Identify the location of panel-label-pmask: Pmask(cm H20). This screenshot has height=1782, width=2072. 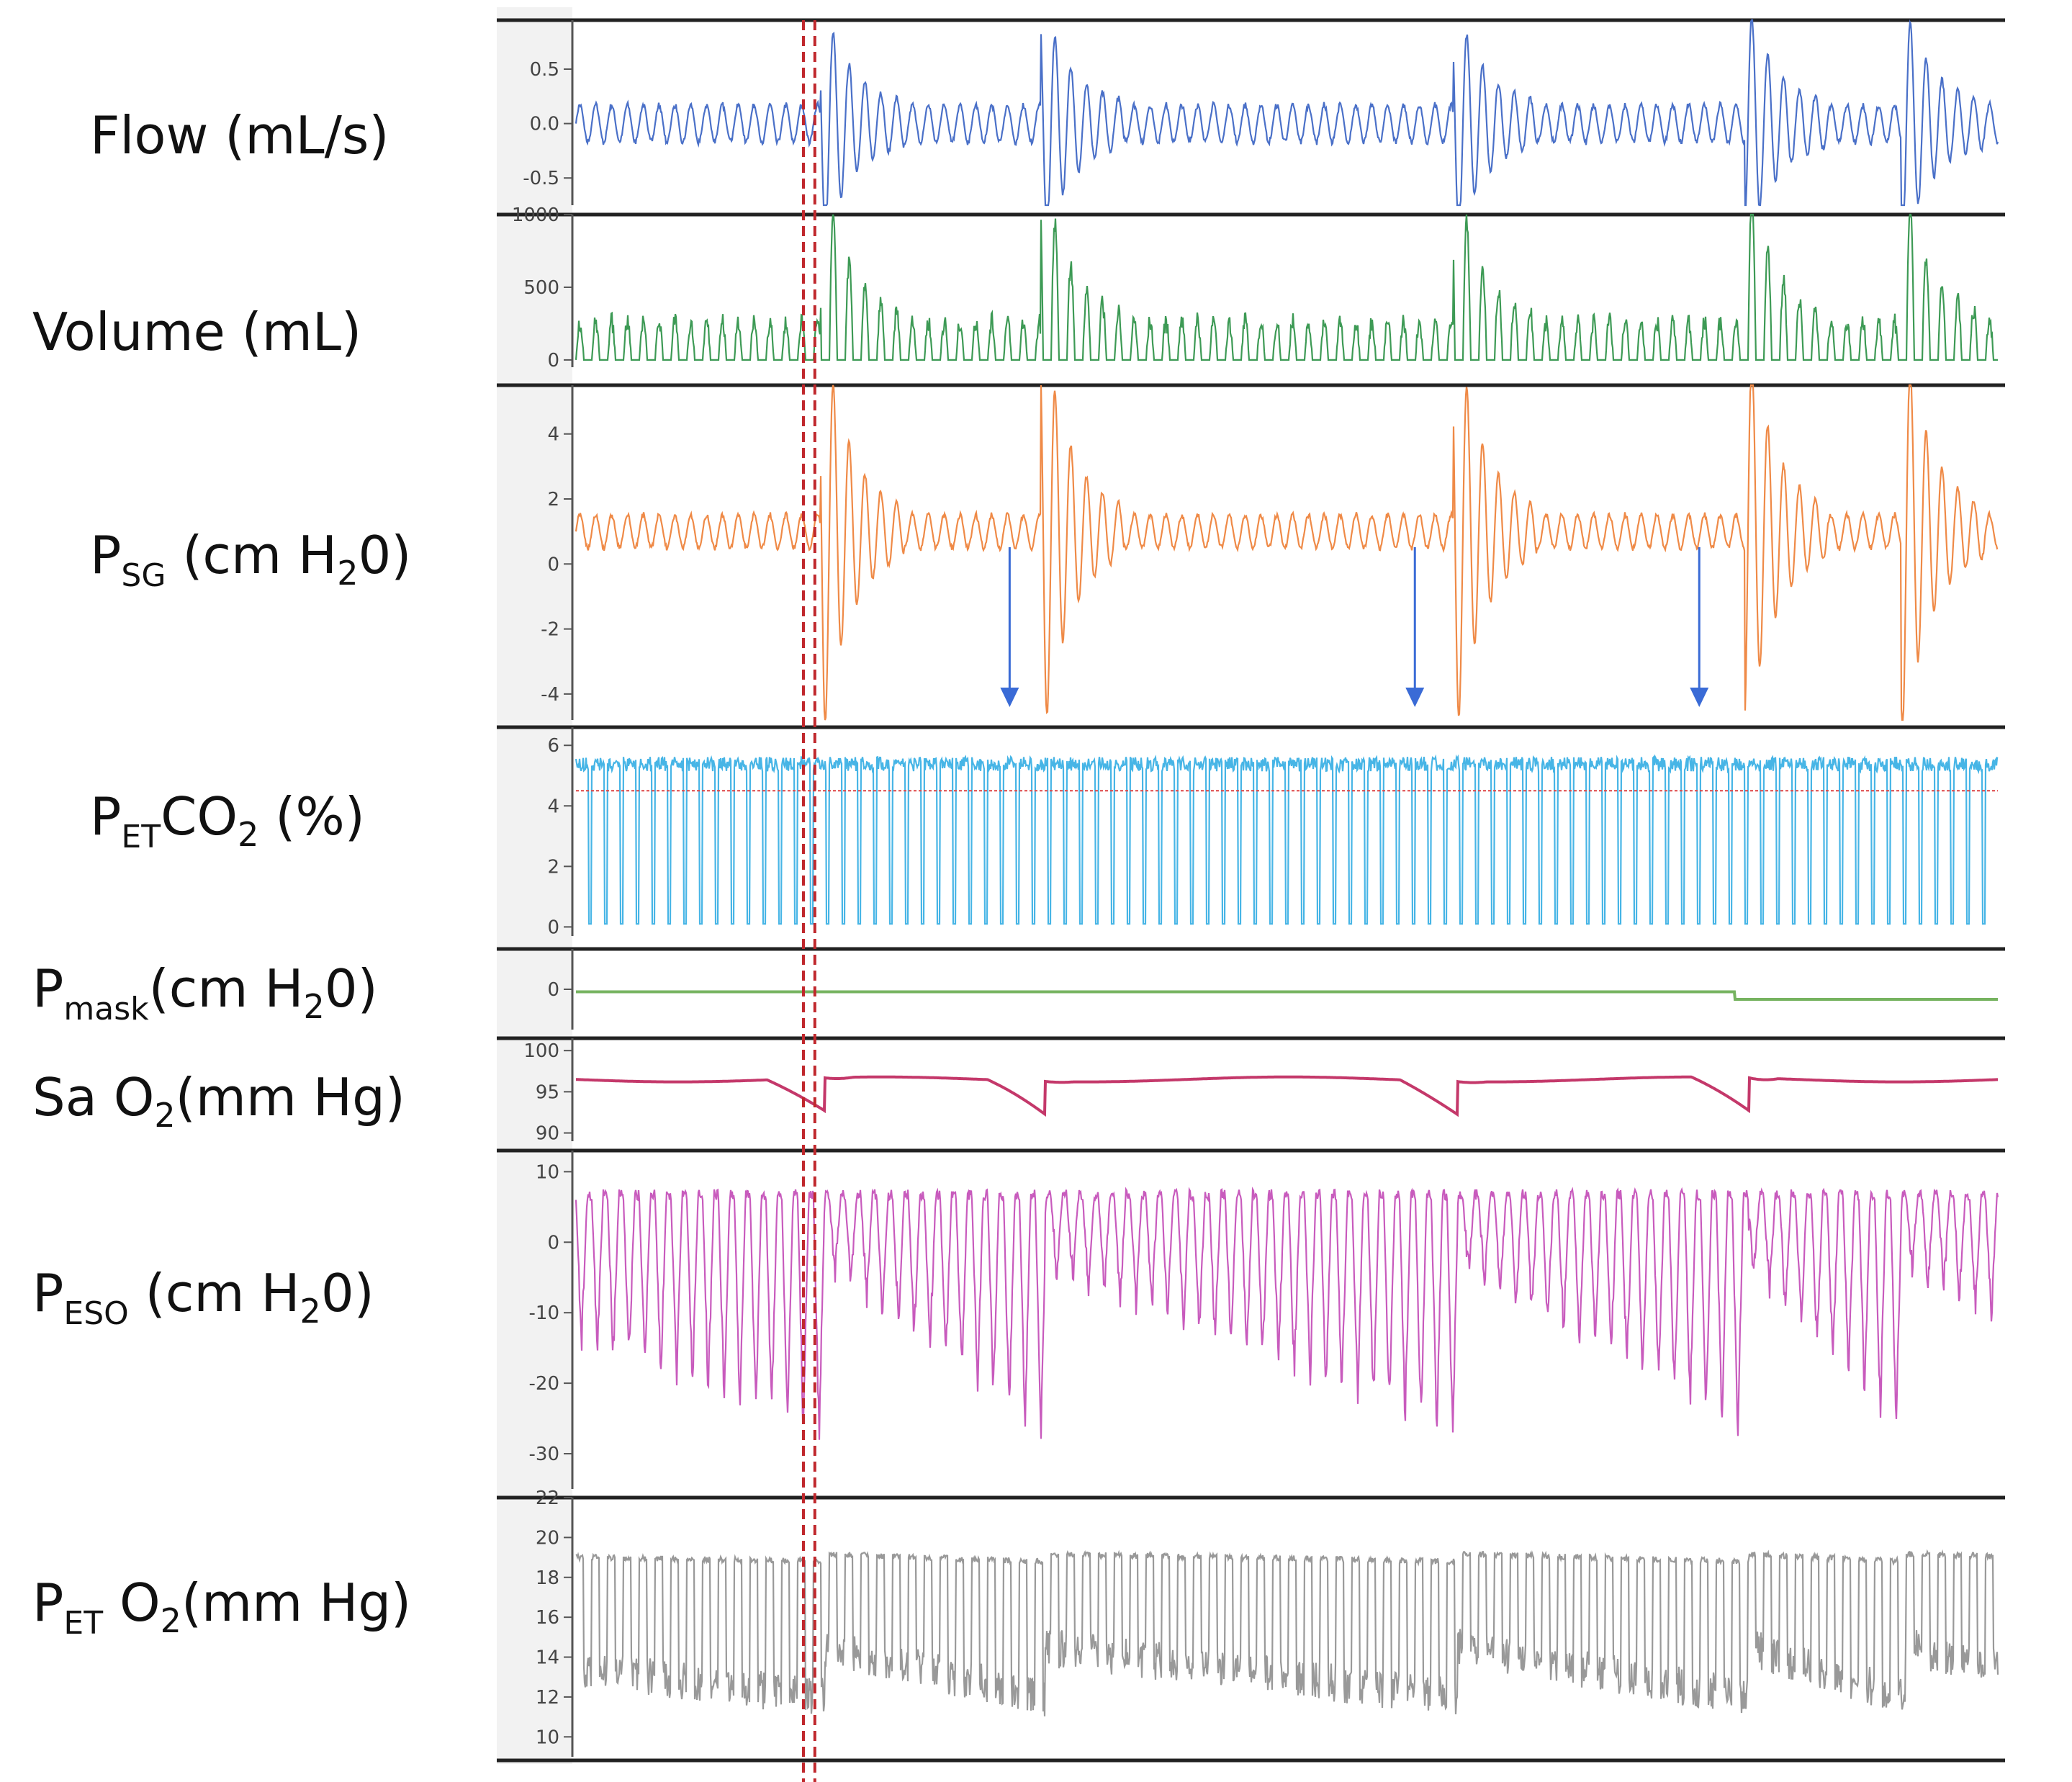
(205, 994).